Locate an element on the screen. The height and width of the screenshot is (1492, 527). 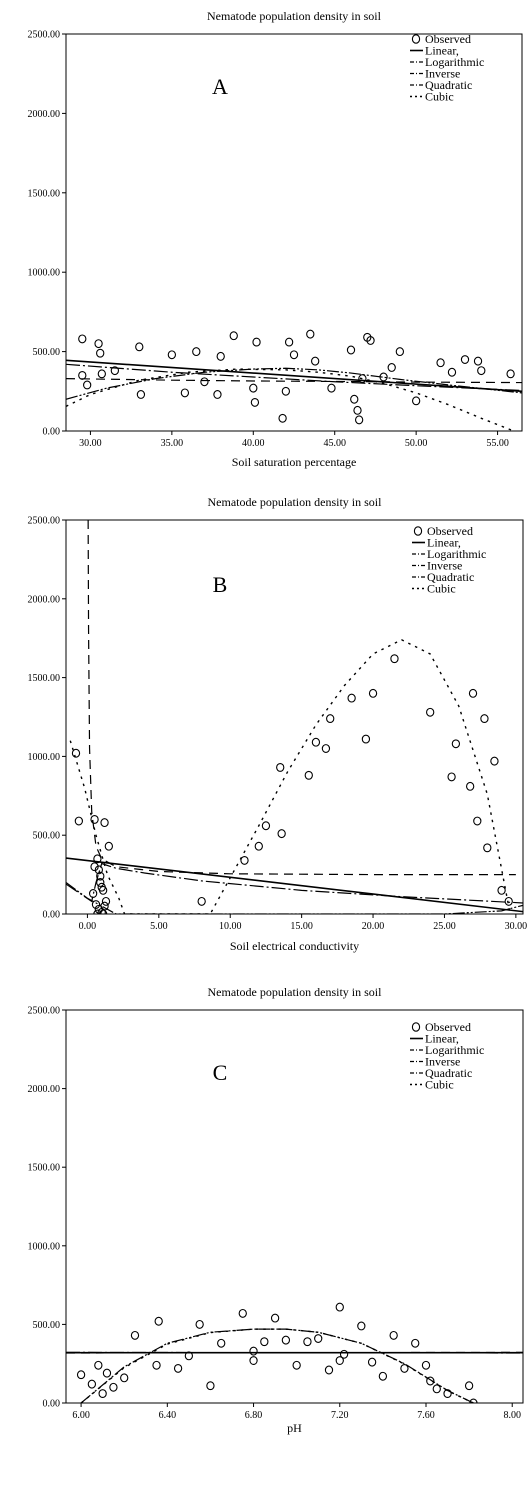
chart-title: Nematode population density in soil is located at coordinates (295, 992).